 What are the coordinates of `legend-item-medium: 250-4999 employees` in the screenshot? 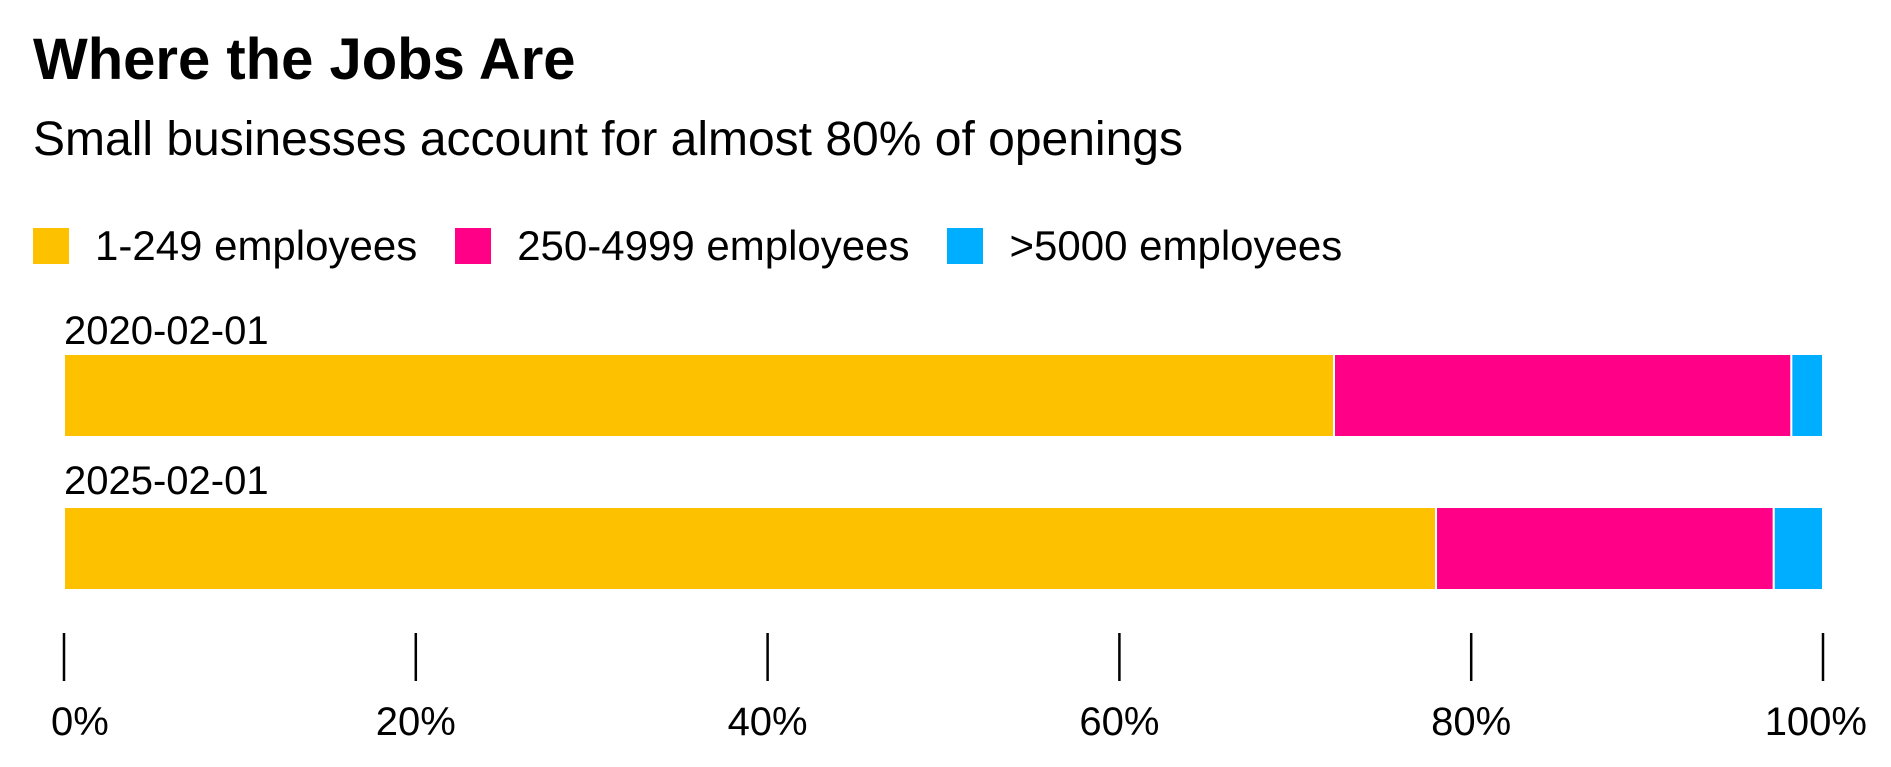 It's located at (682, 246).